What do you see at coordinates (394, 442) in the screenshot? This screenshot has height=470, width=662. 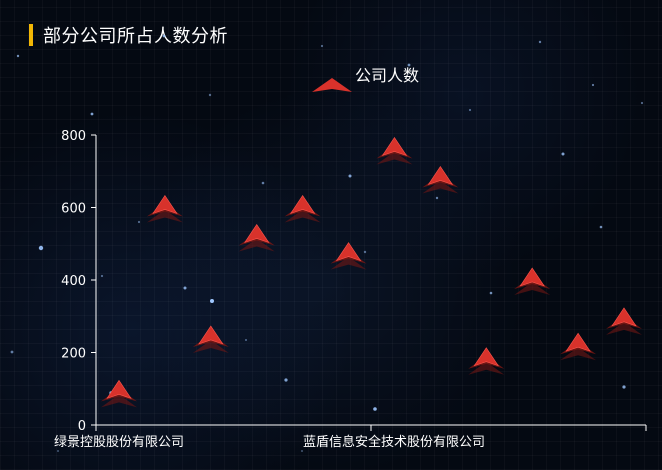 I see `x-tick-label-1: 蓝盾信息安全技术股份有限公司` at bounding box center [394, 442].